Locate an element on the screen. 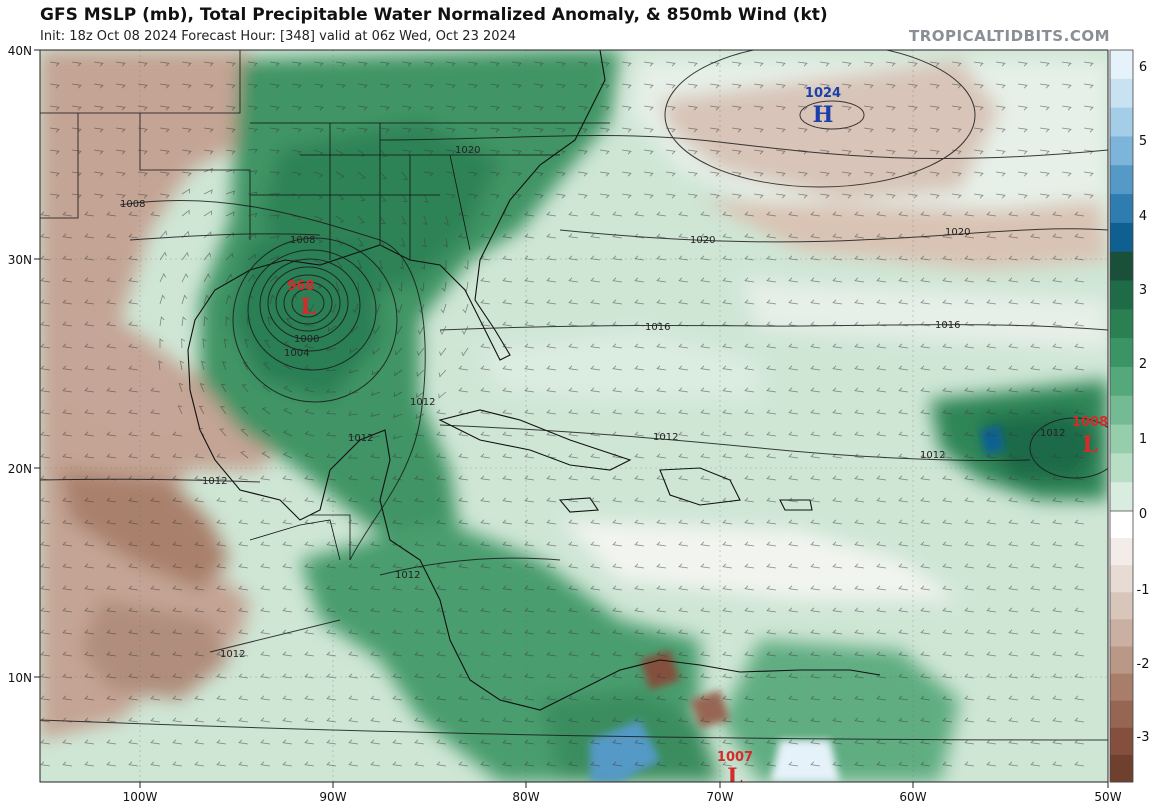  isobar-label: 1008 is located at coordinates (132, 204).